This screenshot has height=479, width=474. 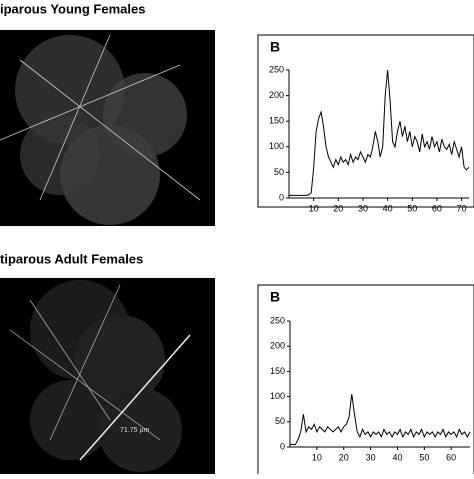 I want to click on x-tick-label: 70, so click(x=462, y=208).